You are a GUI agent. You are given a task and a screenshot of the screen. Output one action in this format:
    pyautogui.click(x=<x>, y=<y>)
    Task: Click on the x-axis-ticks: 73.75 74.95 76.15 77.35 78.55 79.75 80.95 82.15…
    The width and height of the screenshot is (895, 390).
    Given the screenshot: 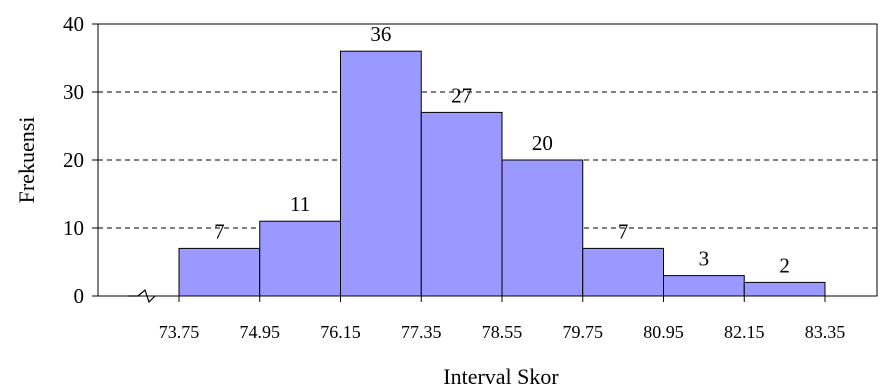 What is the action you would take?
    pyautogui.click(x=502, y=319)
    